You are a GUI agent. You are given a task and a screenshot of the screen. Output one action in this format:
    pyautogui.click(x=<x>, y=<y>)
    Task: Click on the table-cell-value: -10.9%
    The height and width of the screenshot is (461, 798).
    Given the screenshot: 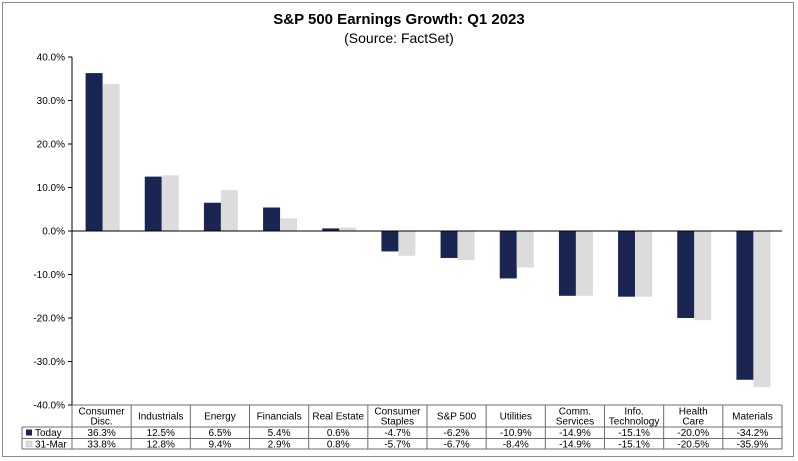 What is the action you would take?
    pyautogui.click(x=516, y=433)
    